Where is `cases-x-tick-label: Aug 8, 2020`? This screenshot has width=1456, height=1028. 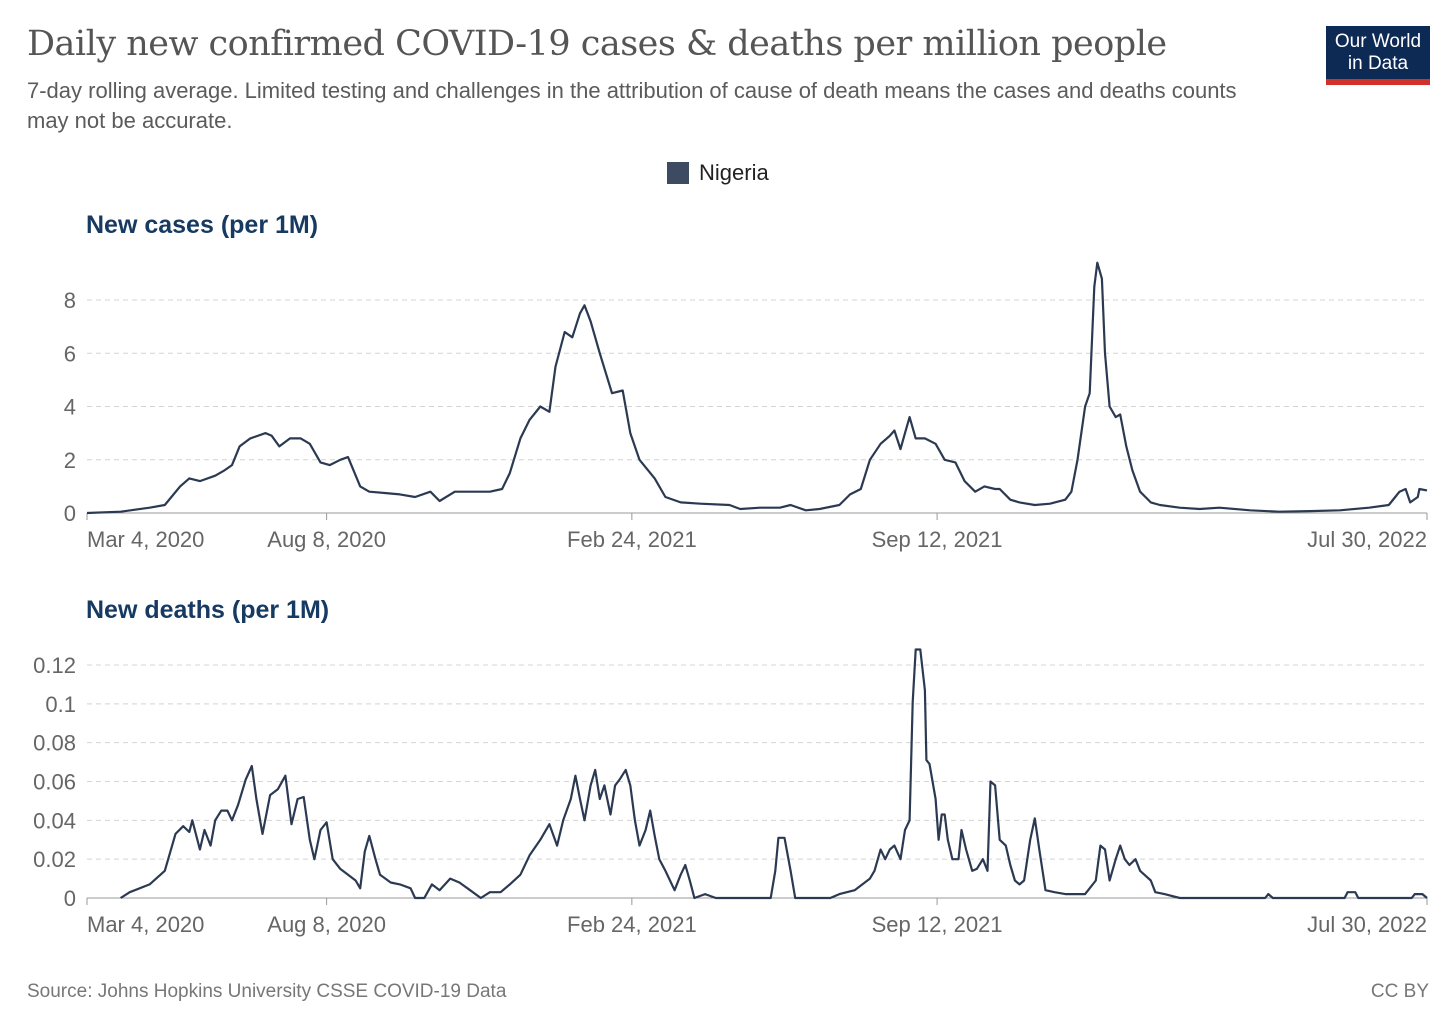
cases-x-tick-label: Aug 8, 2020 is located at coordinates (326, 539).